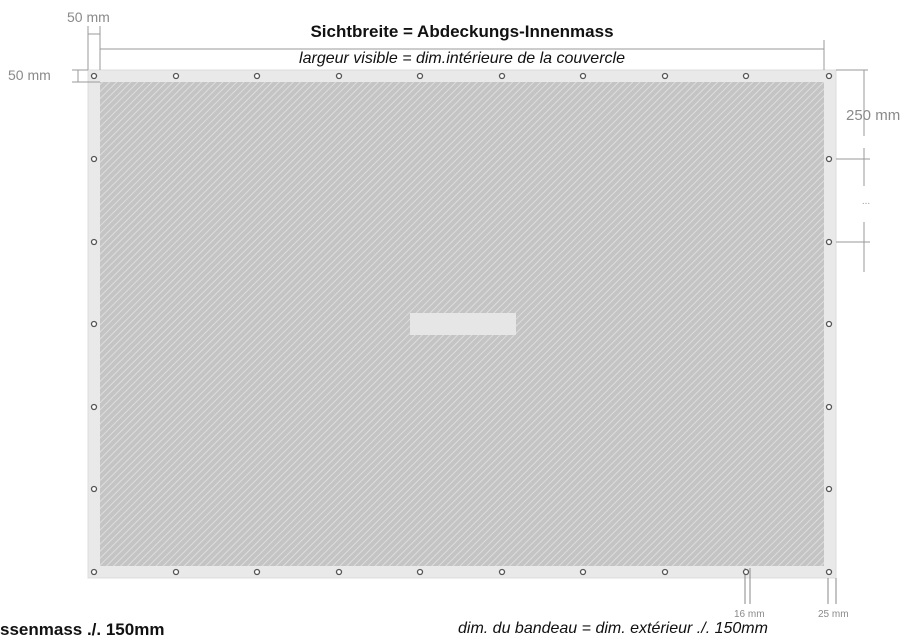  Describe the element at coordinates (29, 75) in the screenshot. I see `left-margin-label: 50 mm` at that location.